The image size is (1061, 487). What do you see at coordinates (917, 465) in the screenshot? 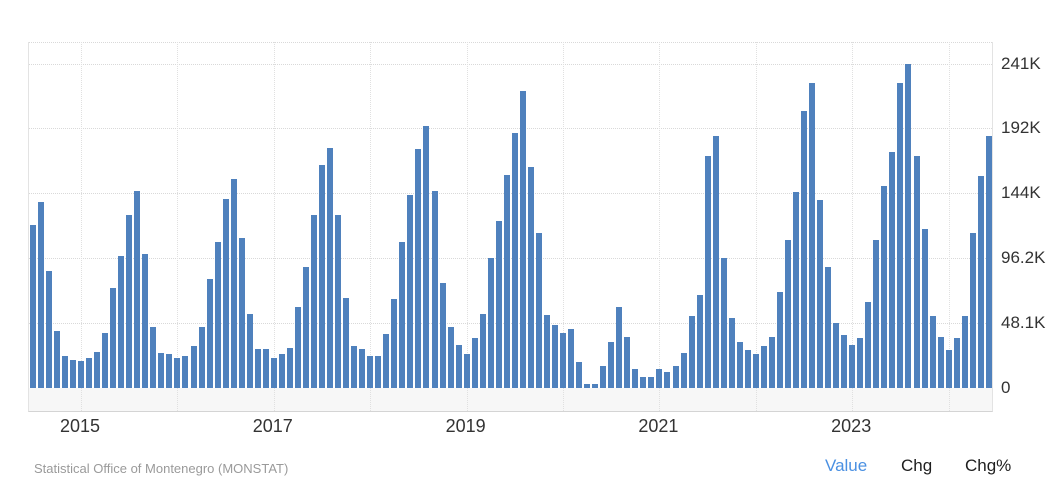
I see `tab-chg: Chg` at bounding box center [917, 465].